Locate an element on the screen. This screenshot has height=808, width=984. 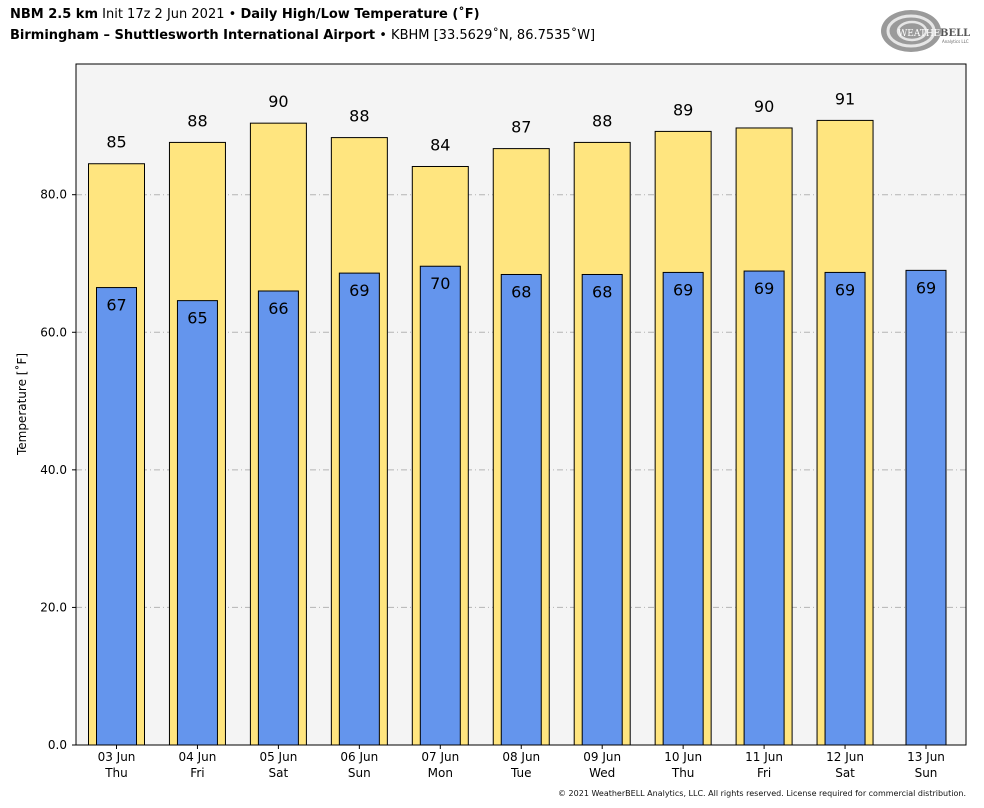
x-tick-label-date: 03 Jun is located at coordinates (117, 757).